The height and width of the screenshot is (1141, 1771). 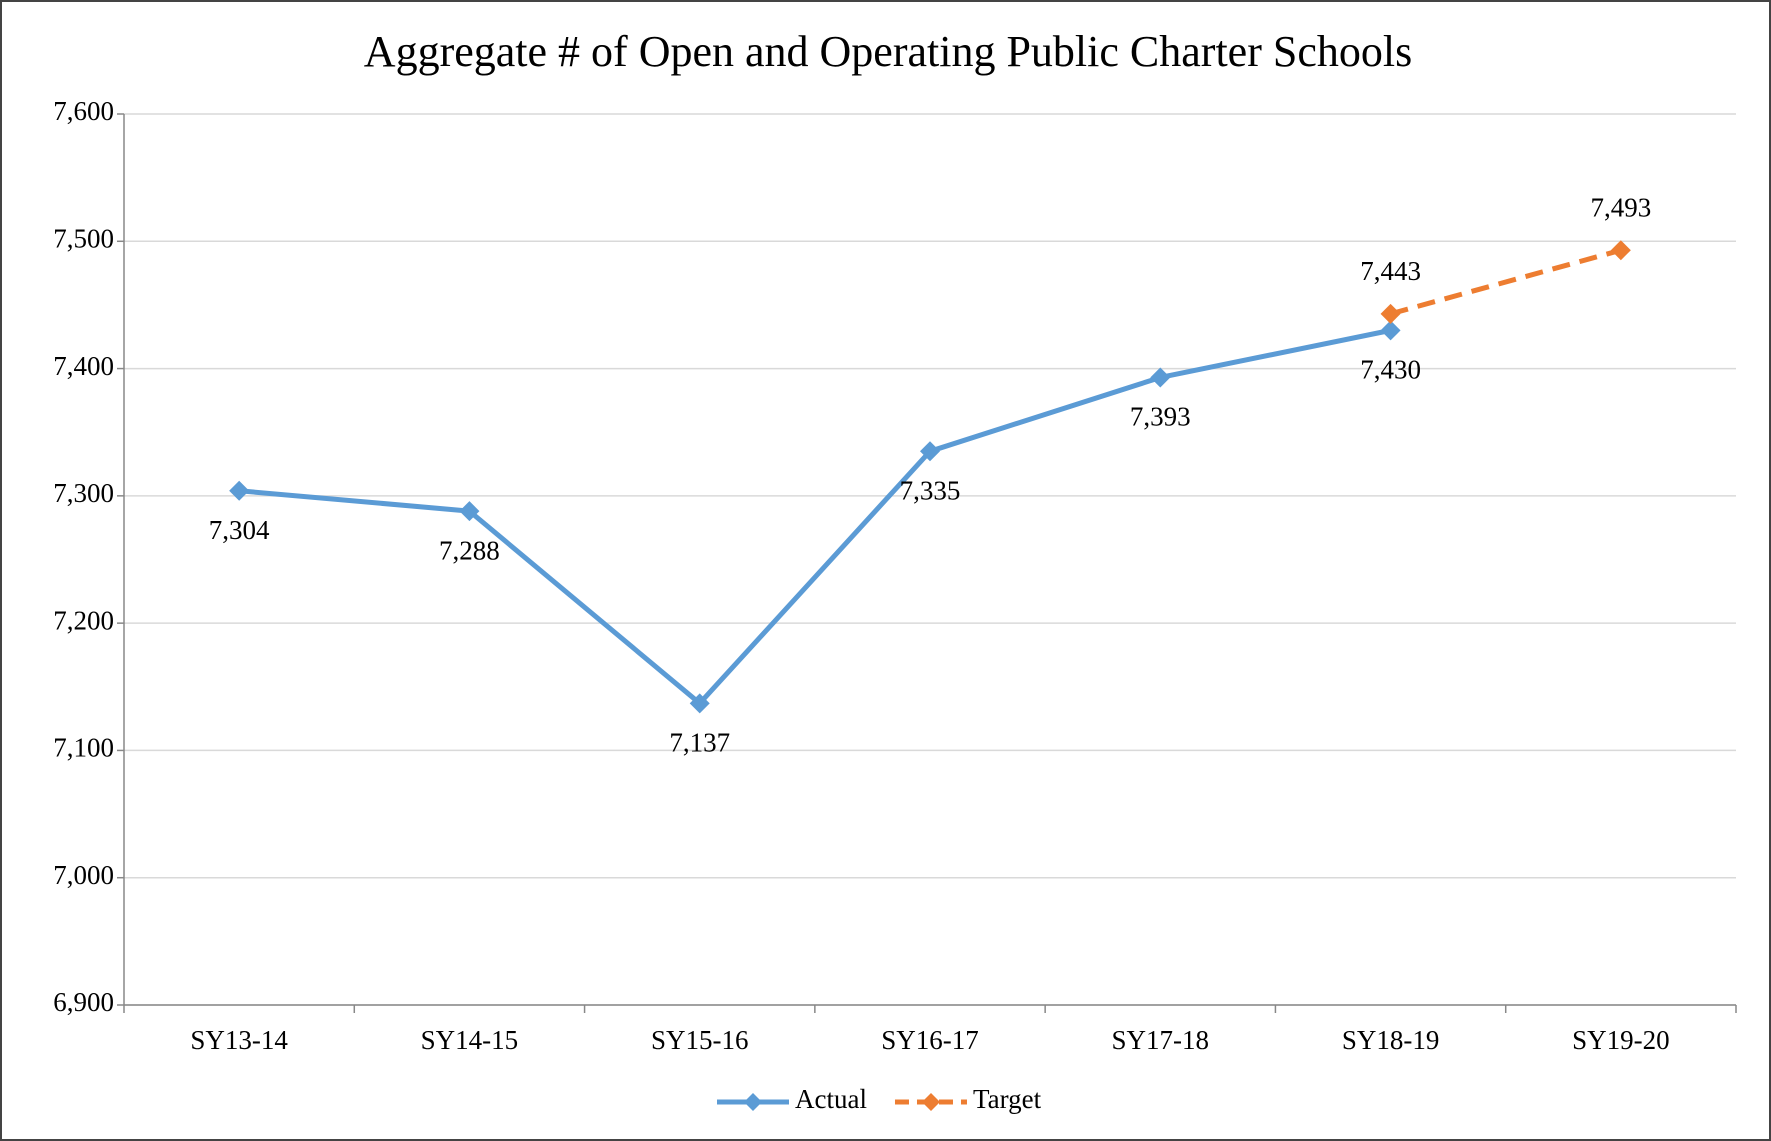 What do you see at coordinates (83, 111) in the screenshot?
I see `y-tick-label: 7,600` at bounding box center [83, 111].